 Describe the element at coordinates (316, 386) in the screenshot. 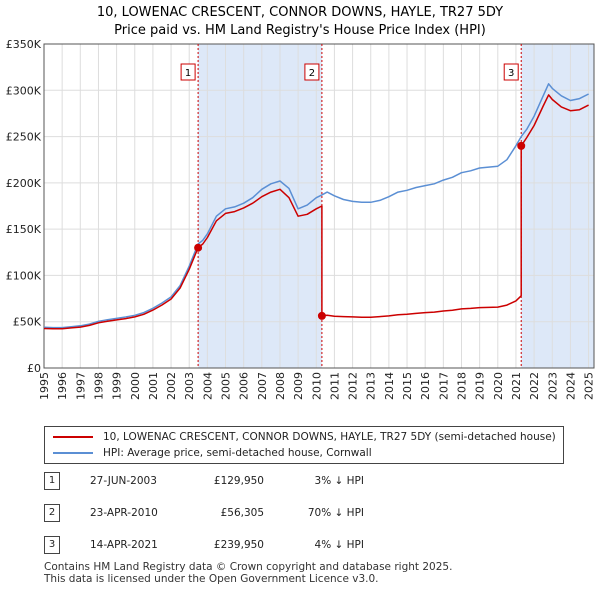

I see `x-tick-label: 2010` at that location.